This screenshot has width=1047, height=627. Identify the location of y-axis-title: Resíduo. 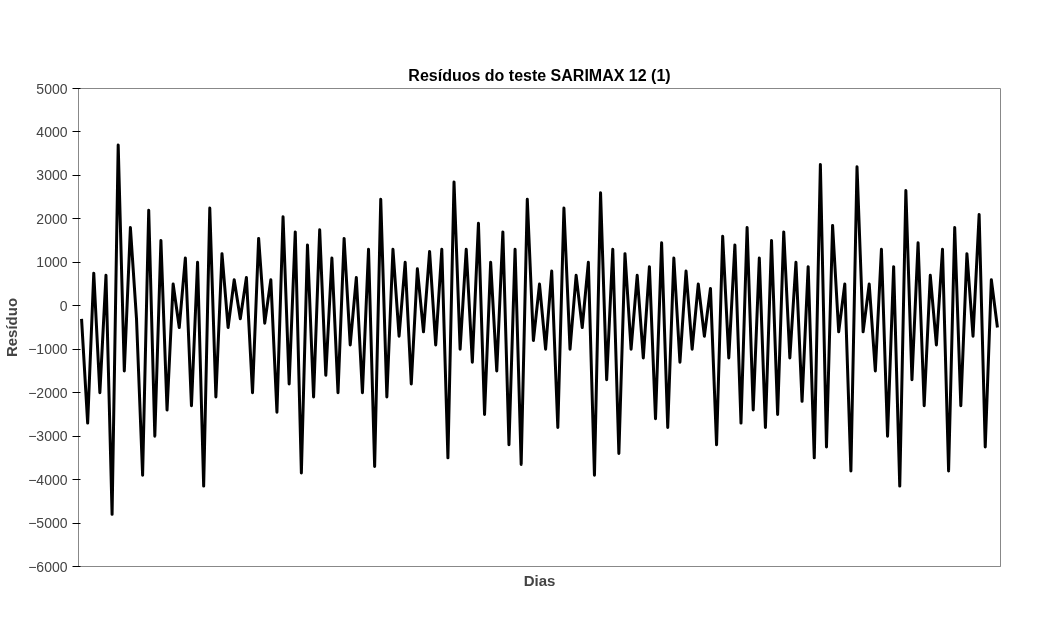
(12, 327).